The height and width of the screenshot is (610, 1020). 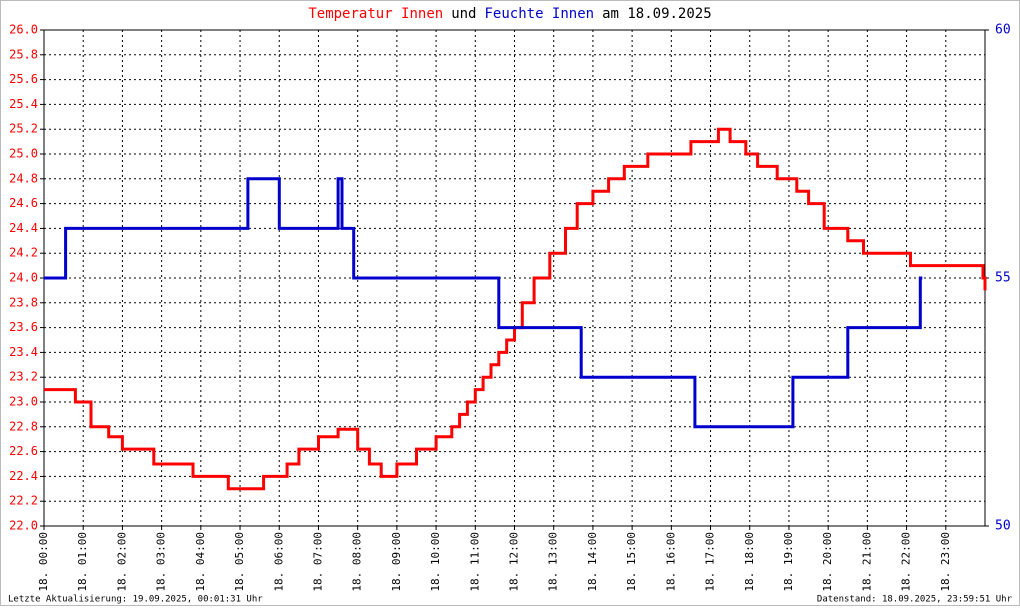 What do you see at coordinates (23, 476) in the screenshot?
I see `y-tick-label: 22.4` at bounding box center [23, 476].